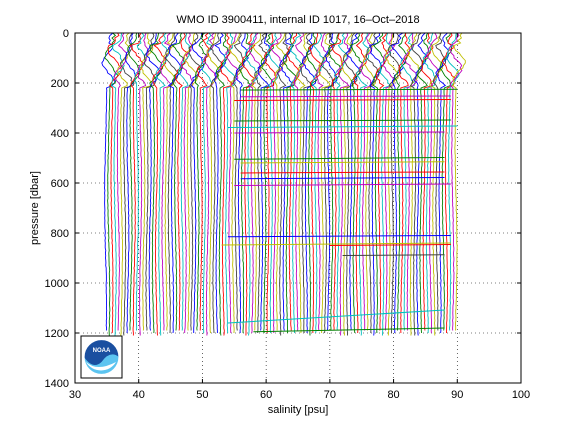 The width and height of the screenshot is (576, 432). What do you see at coordinates (139, 395) in the screenshot?
I see `x-tick-label: 40` at bounding box center [139, 395].